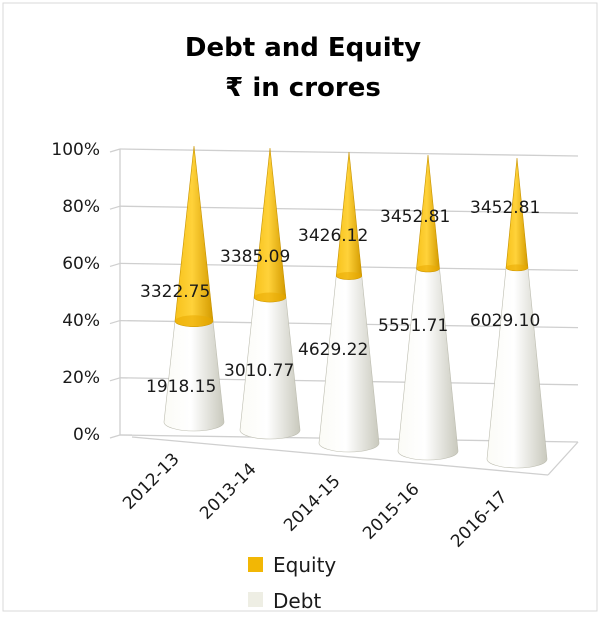  Describe the element at coordinates (333, 350) in the screenshot. I see `label-debt-2014-15: 4629.22` at that location.